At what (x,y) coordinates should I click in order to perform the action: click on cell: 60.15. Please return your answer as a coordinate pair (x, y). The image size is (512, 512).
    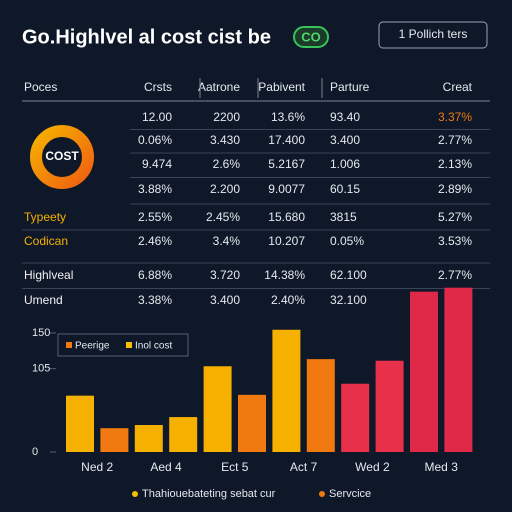
    Looking at the image, I should click on (345, 189).